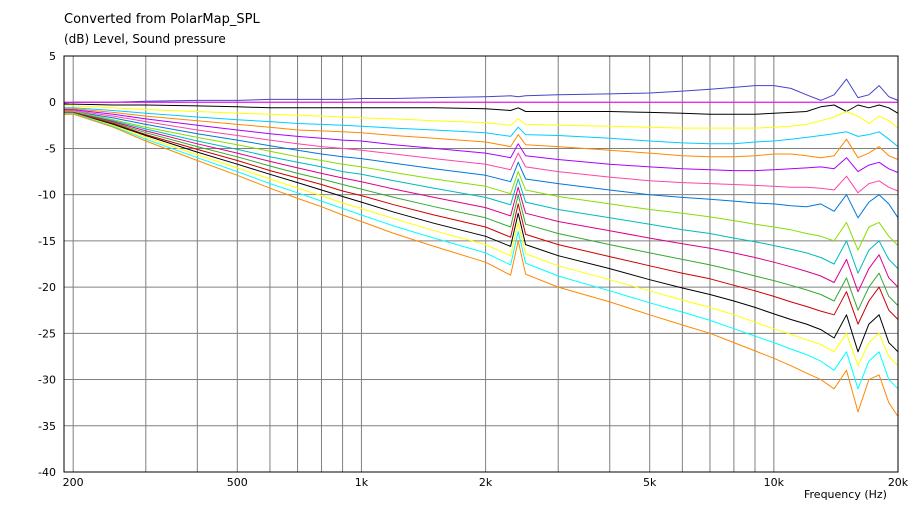 The image size is (919, 506). What do you see at coordinates (845, 494) in the screenshot?
I see `x-axis-label: Frequency (Hz)` at bounding box center [845, 494].